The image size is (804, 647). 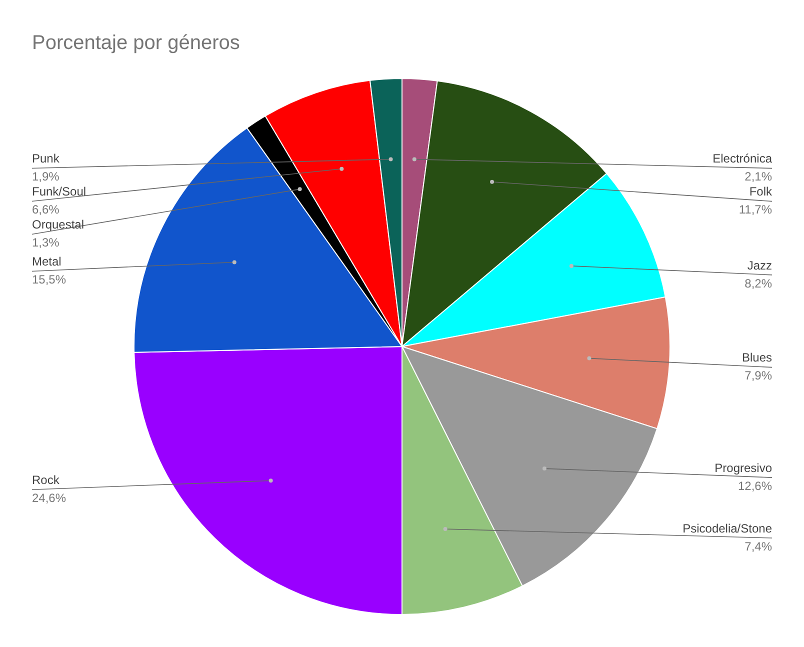 What do you see at coordinates (46, 177) in the screenshot?
I see `data-label: 1,9%` at bounding box center [46, 177].